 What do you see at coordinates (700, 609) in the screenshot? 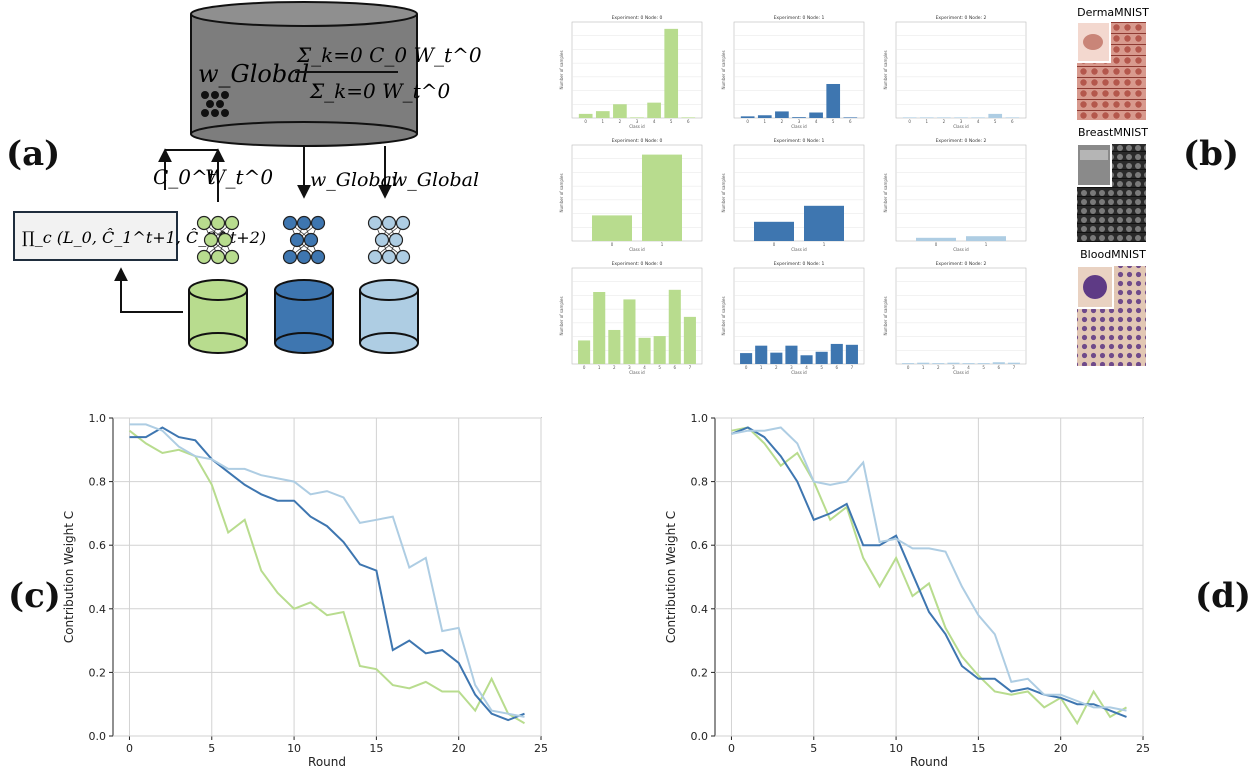
I see `y-tick-label: 0.4` at bounding box center [700, 609].